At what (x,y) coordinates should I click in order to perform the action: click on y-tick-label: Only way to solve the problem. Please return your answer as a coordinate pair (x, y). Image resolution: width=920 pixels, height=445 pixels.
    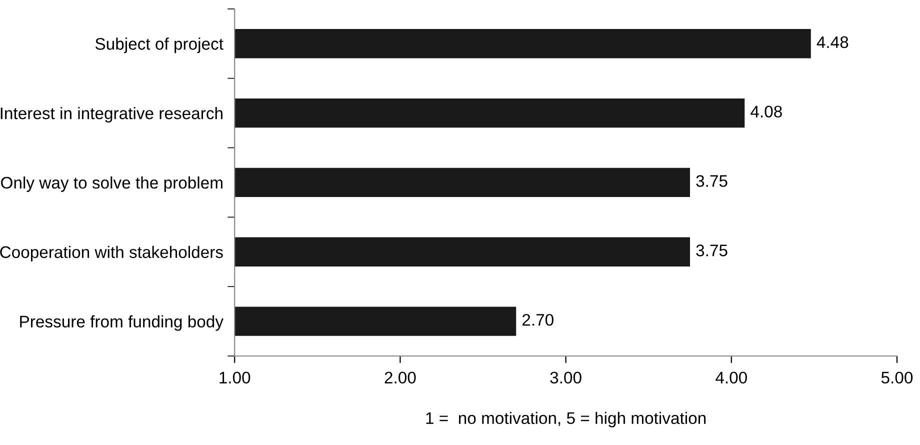
    Looking at the image, I should click on (111, 184).